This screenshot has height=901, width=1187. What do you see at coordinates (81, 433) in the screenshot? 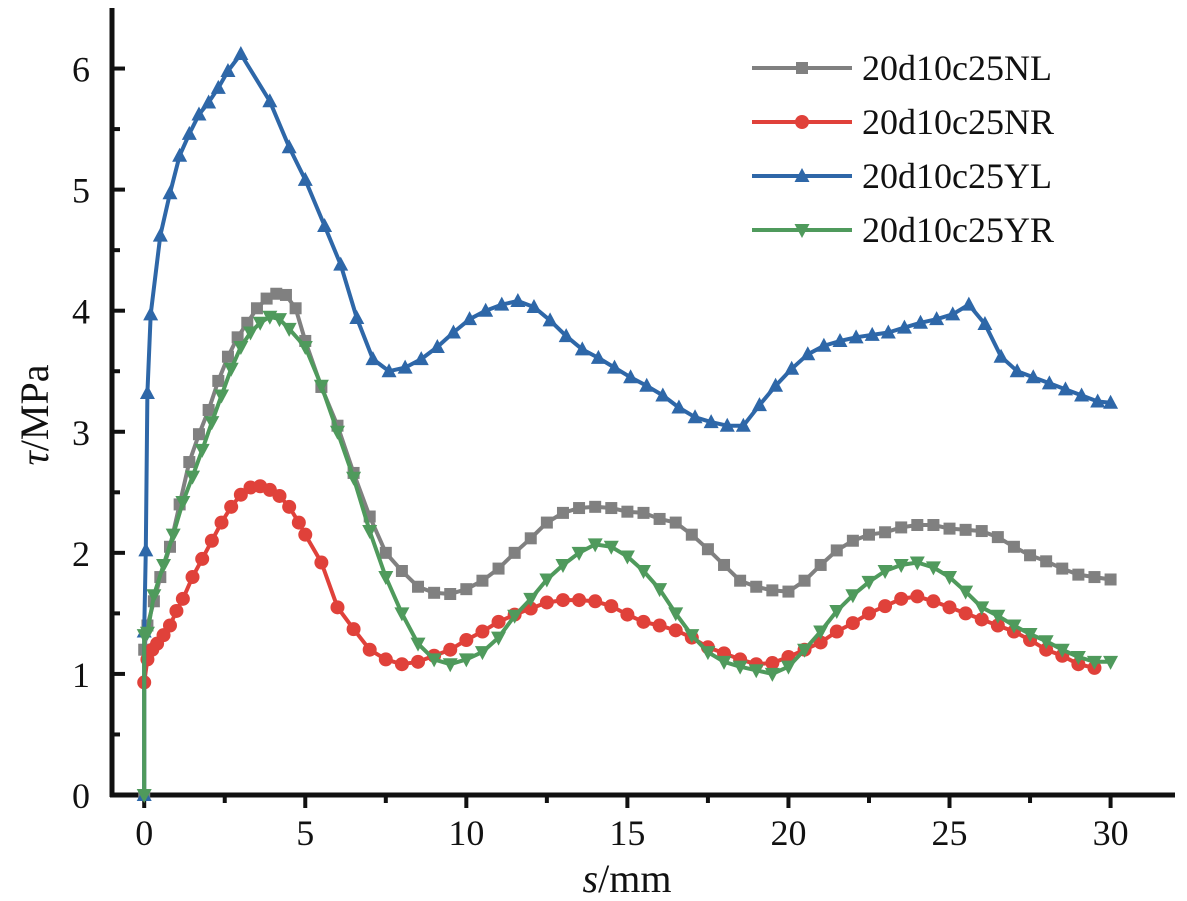
I see `y-tick-label: 3` at bounding box center [81, 433].